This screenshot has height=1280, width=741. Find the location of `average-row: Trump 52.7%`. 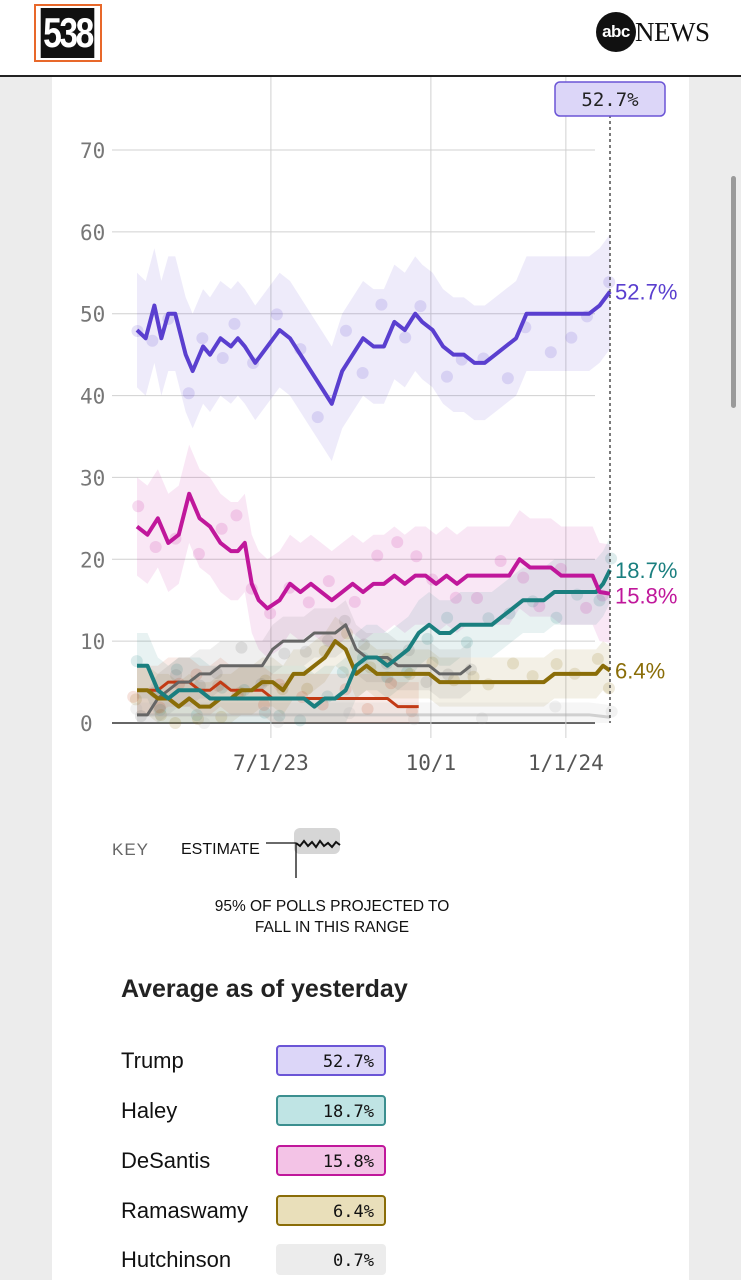

average-row: Trump 52.7% is located at coordinates (271, 1061).